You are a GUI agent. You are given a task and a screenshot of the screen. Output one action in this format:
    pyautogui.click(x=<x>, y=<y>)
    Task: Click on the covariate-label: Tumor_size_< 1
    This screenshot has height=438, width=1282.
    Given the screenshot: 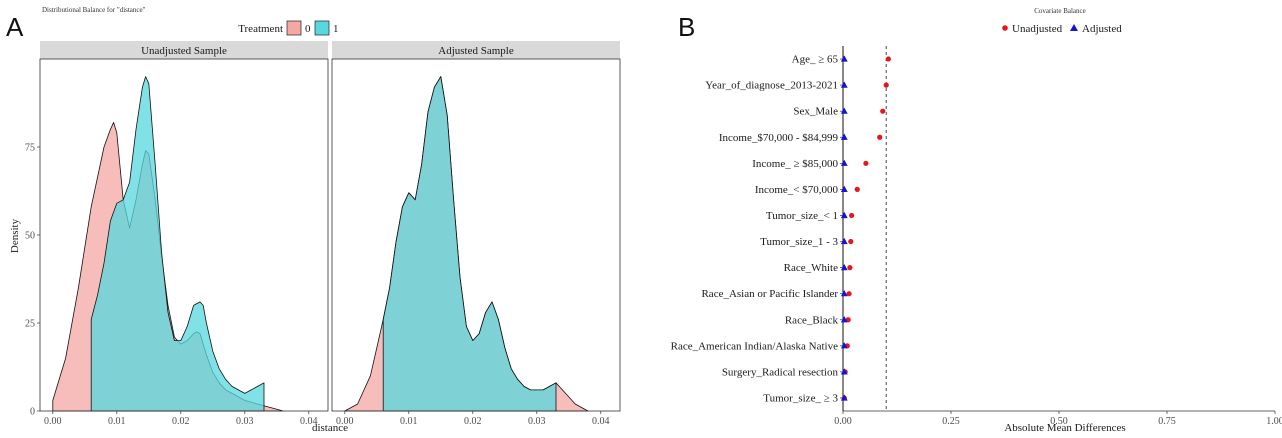 What is the action you would take?
    pyautogui.click(x=802, y=216)
    